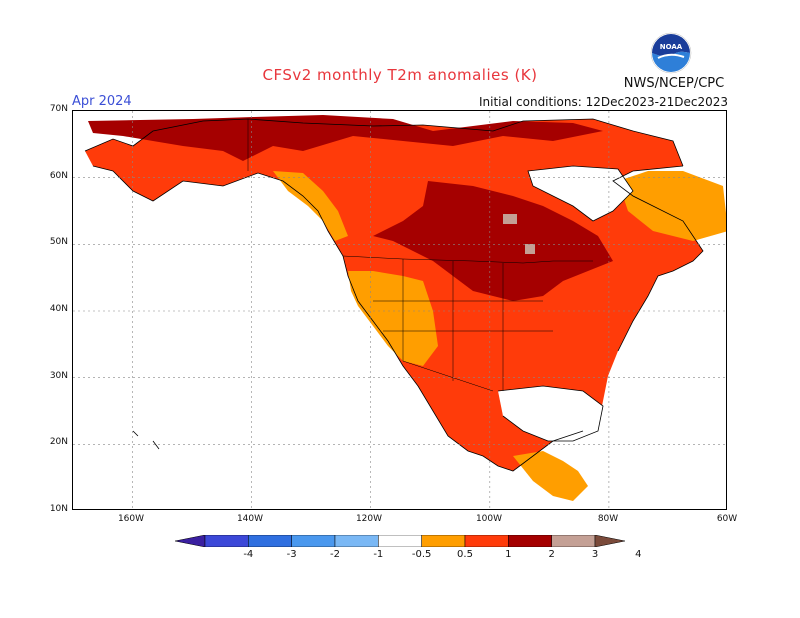 The image size is (800, 618). What do you see at coordinates (638, 554) in the screenshot?
I see `legend-label: 4` at bounding box center [638, 554].